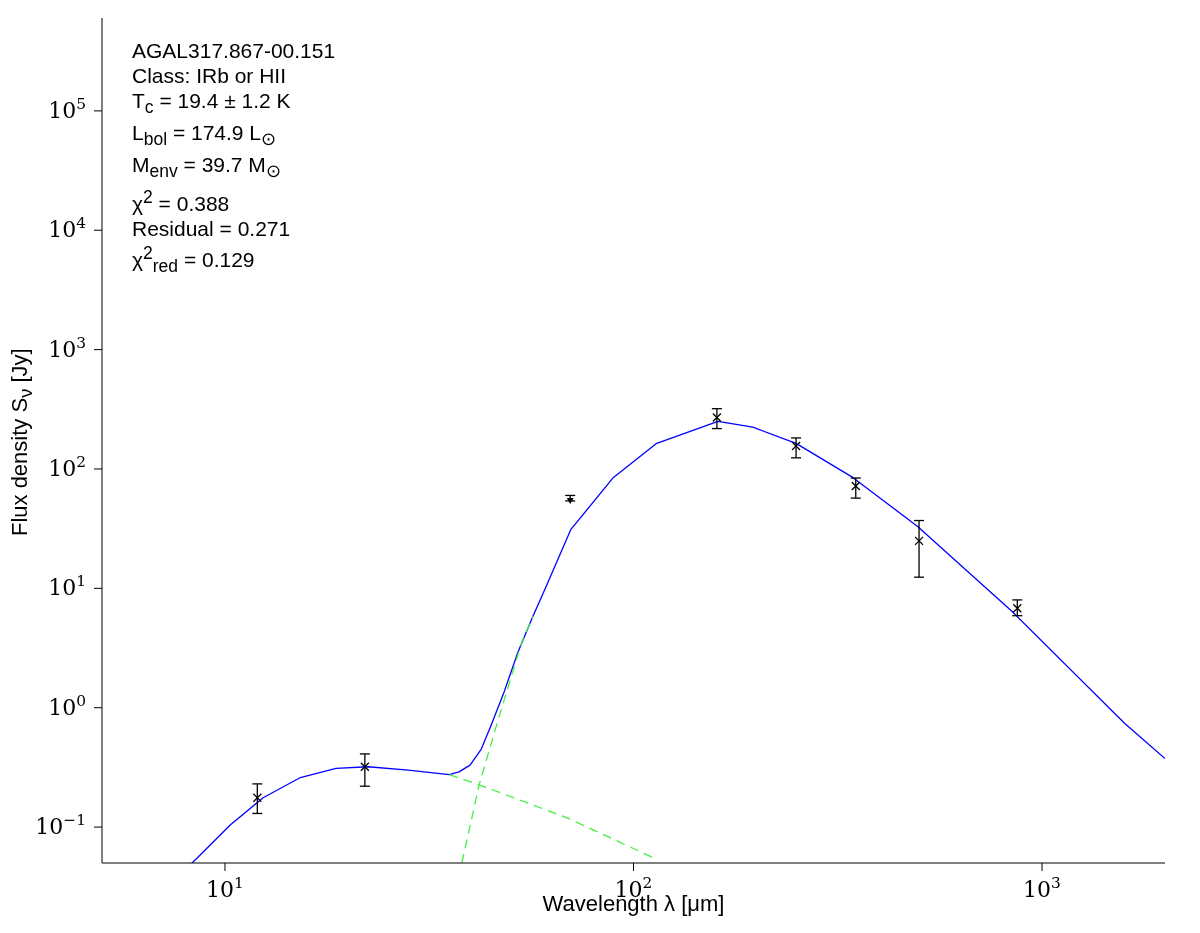  I want to click on y-tick-label: 10$^{−1}$, so click(60, 825).